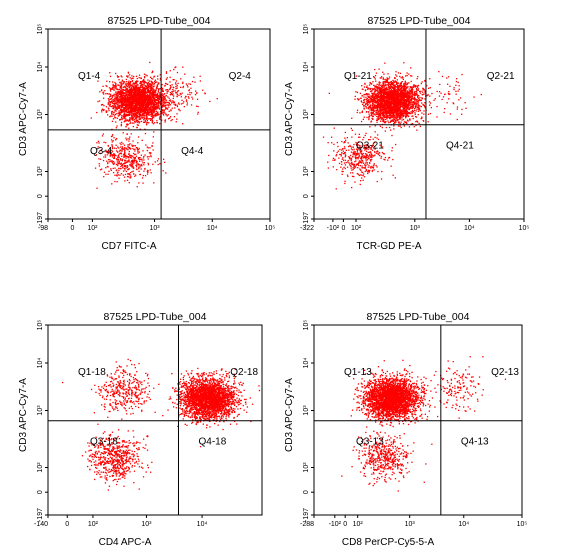  I want to click on x-tick-label: -98, so click(43, 228).